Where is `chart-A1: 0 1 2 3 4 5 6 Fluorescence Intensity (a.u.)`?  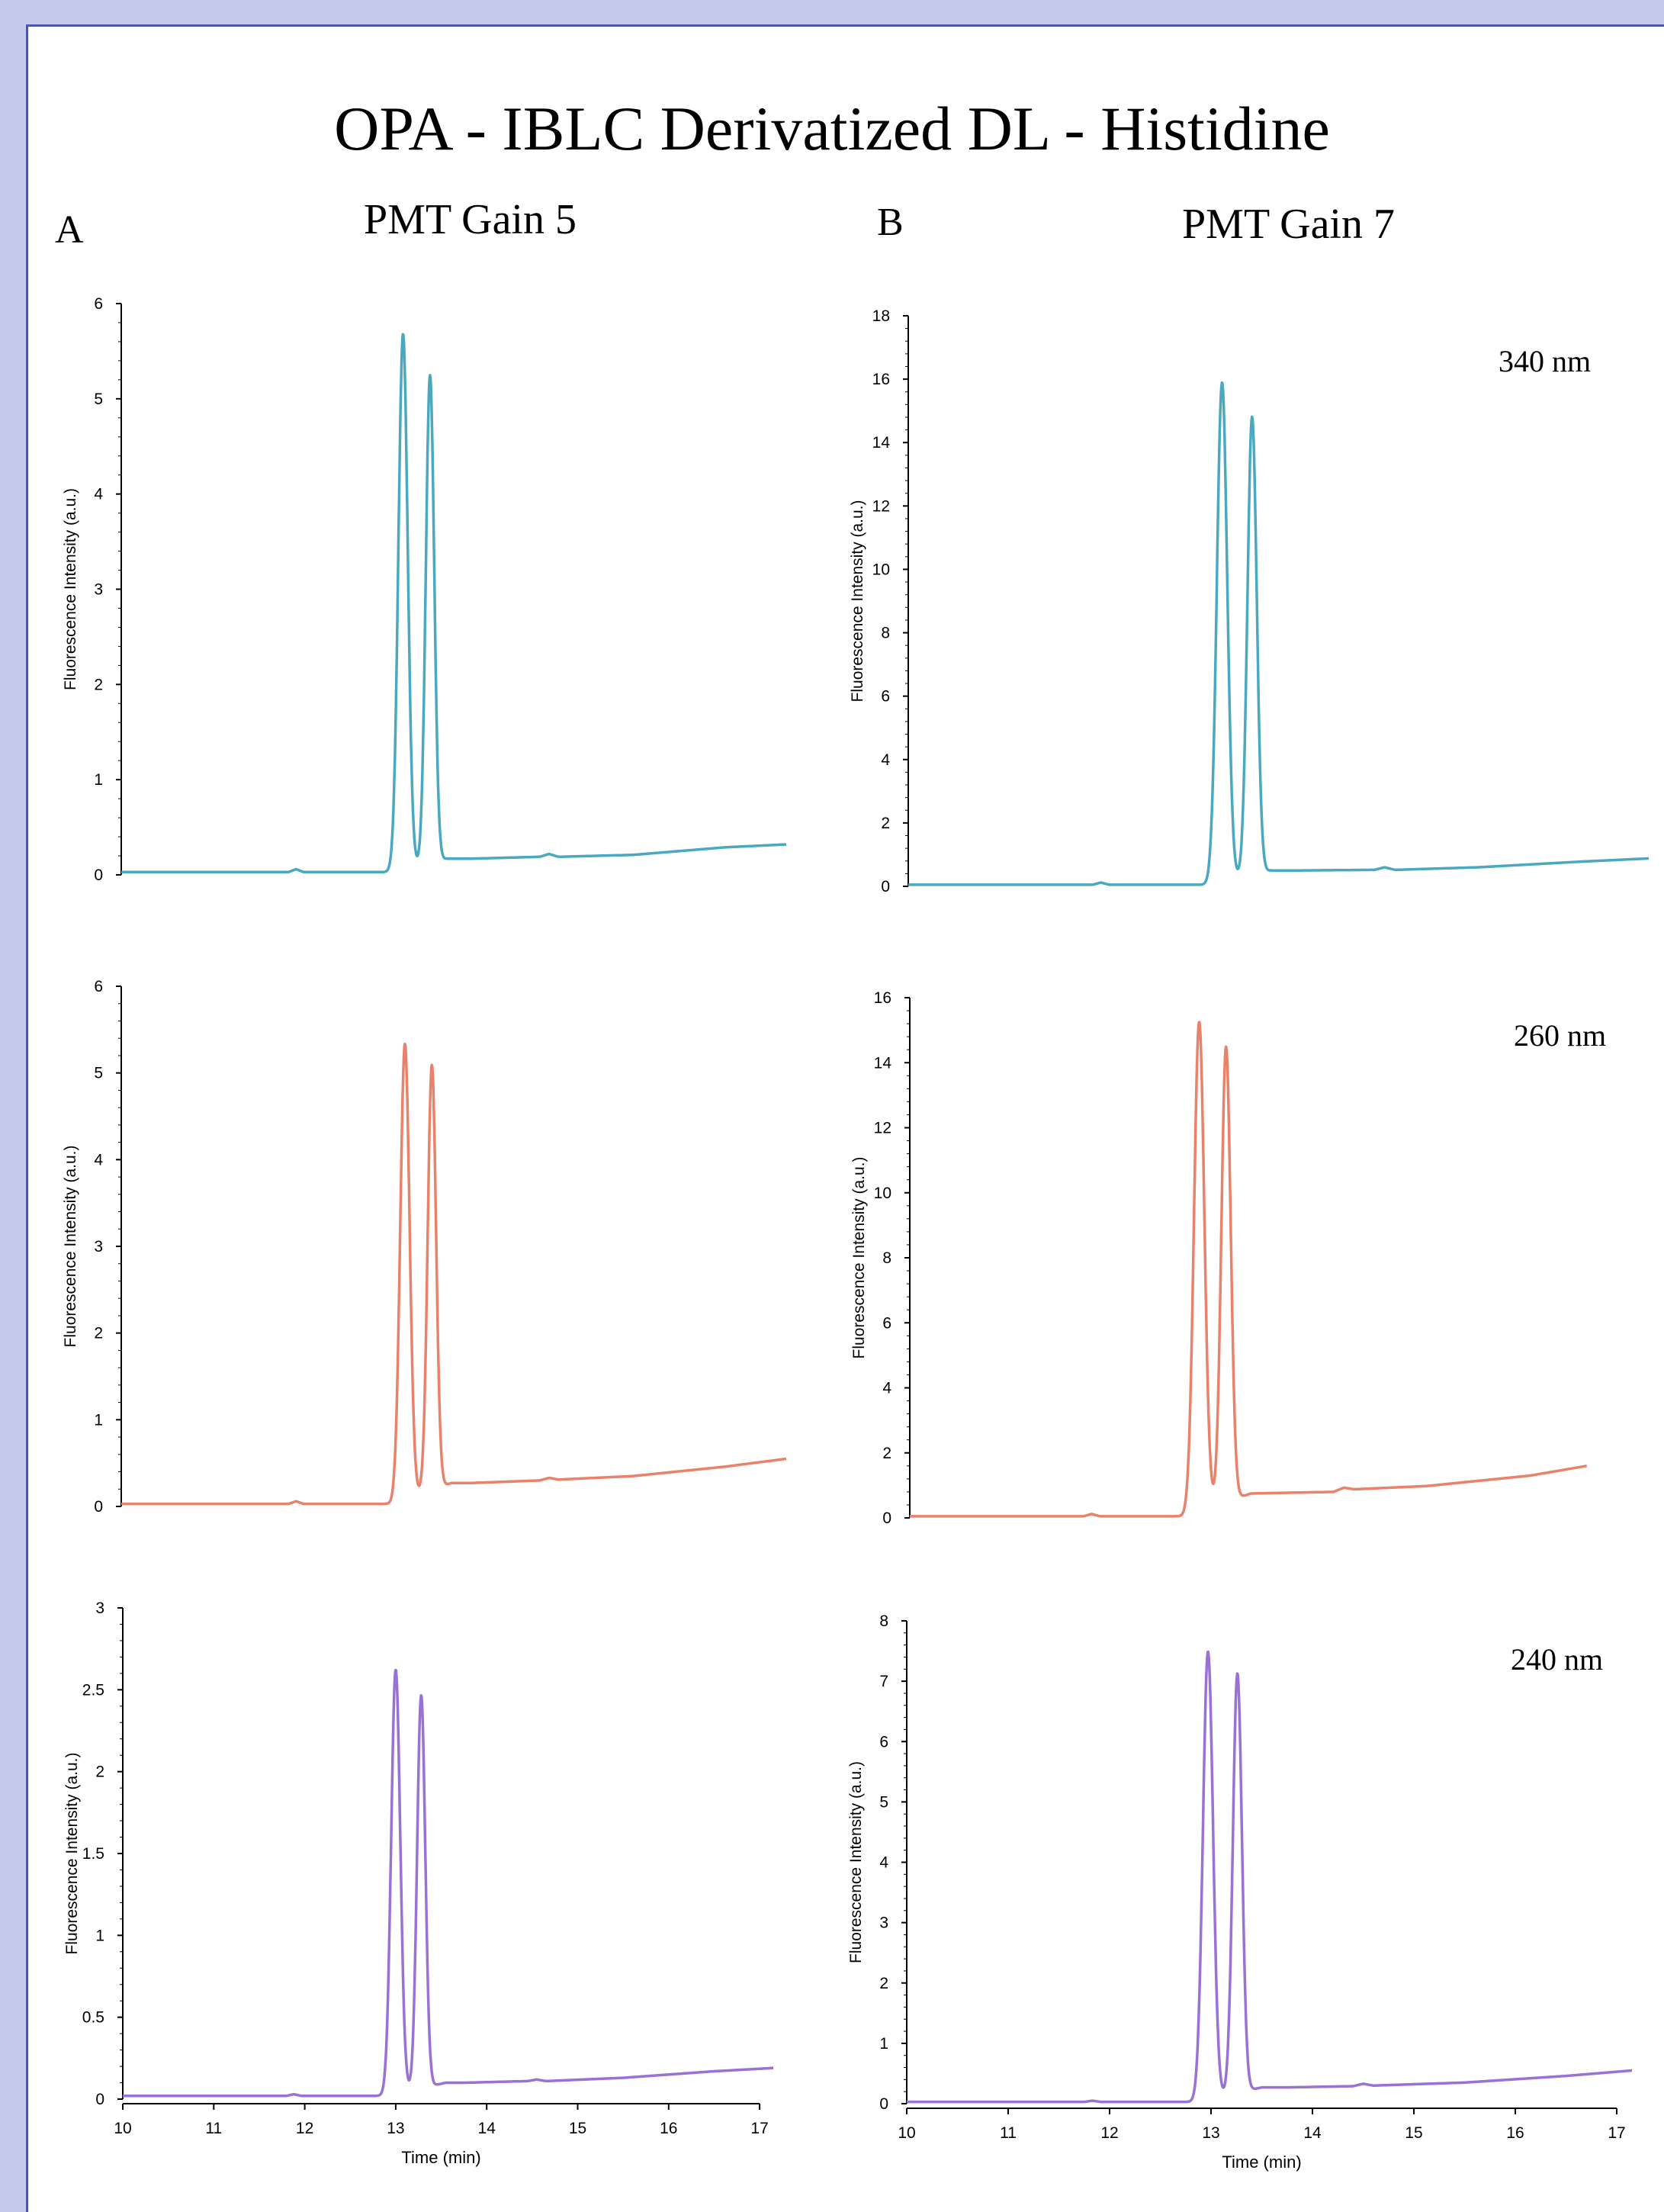
chart-A1: 0 1 2 3 4 5 6 Fluorescence Intensity (a.u.) is located at coordinates (425, 589).